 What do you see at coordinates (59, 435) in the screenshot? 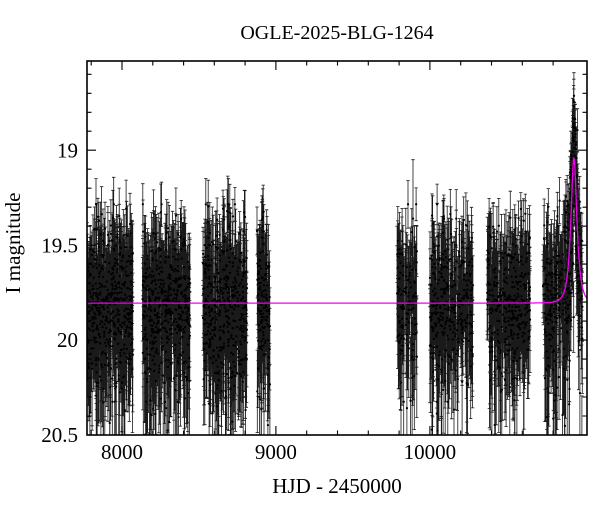
I see `y-tick-label: 20.5` at bounding box center [59, 435].